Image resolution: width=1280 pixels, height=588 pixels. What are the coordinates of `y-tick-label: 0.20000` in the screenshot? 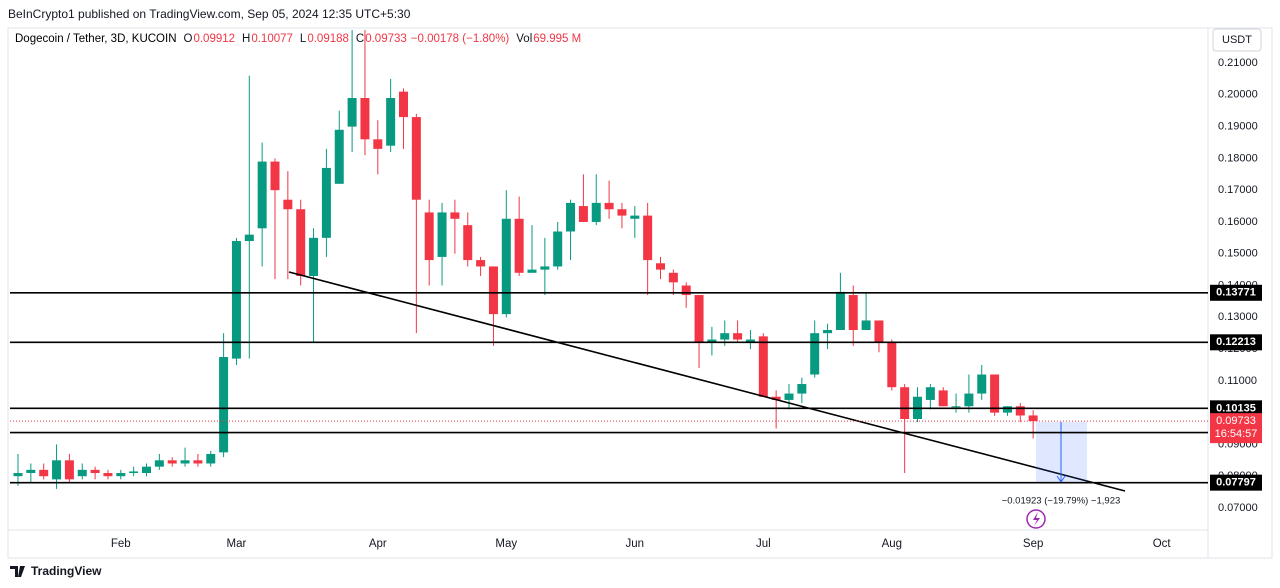 It's located at (1238, 95).